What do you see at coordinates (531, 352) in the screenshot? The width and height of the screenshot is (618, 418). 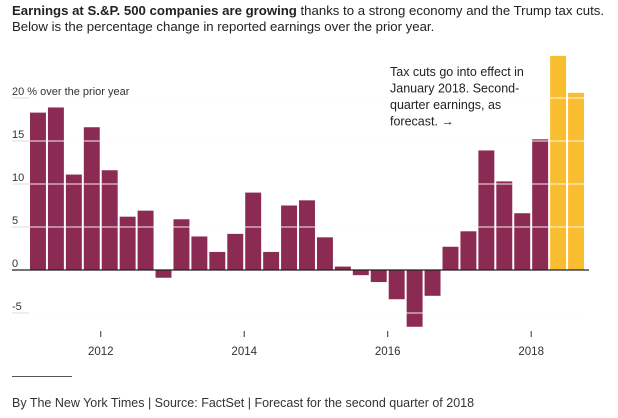 I see `x-tick-label: 2018` at bounding box center [531, 352].